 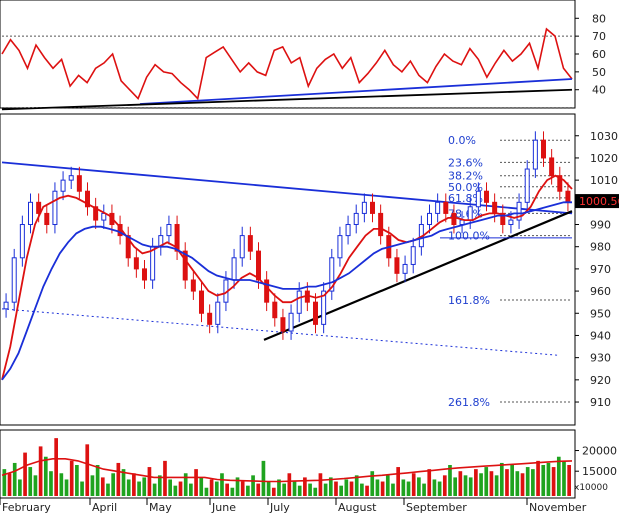 I want to click on price-tick-label: 990, so click(x=600, y=225).